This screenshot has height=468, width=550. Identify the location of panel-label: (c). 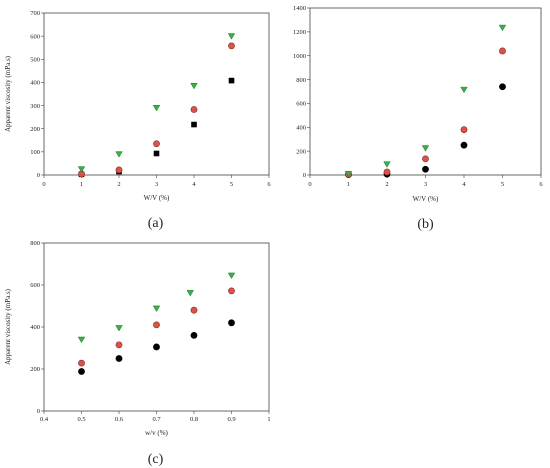
(156, 459).